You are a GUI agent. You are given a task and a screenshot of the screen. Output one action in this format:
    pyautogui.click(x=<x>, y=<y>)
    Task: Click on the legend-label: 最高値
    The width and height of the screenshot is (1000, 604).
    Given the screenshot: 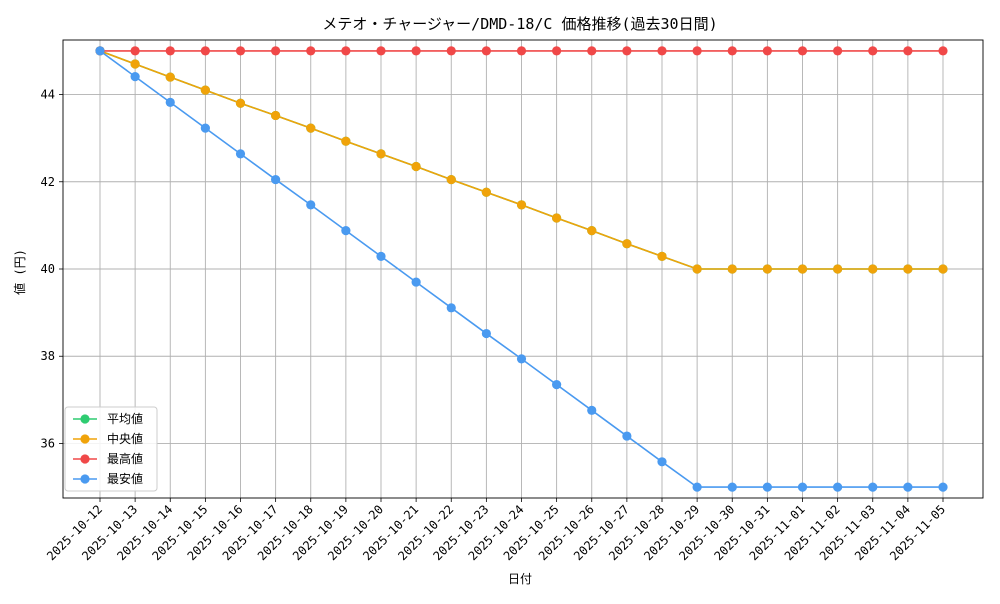 What is the action you would take?
    pyautogui.click(x=125, y=458)
    